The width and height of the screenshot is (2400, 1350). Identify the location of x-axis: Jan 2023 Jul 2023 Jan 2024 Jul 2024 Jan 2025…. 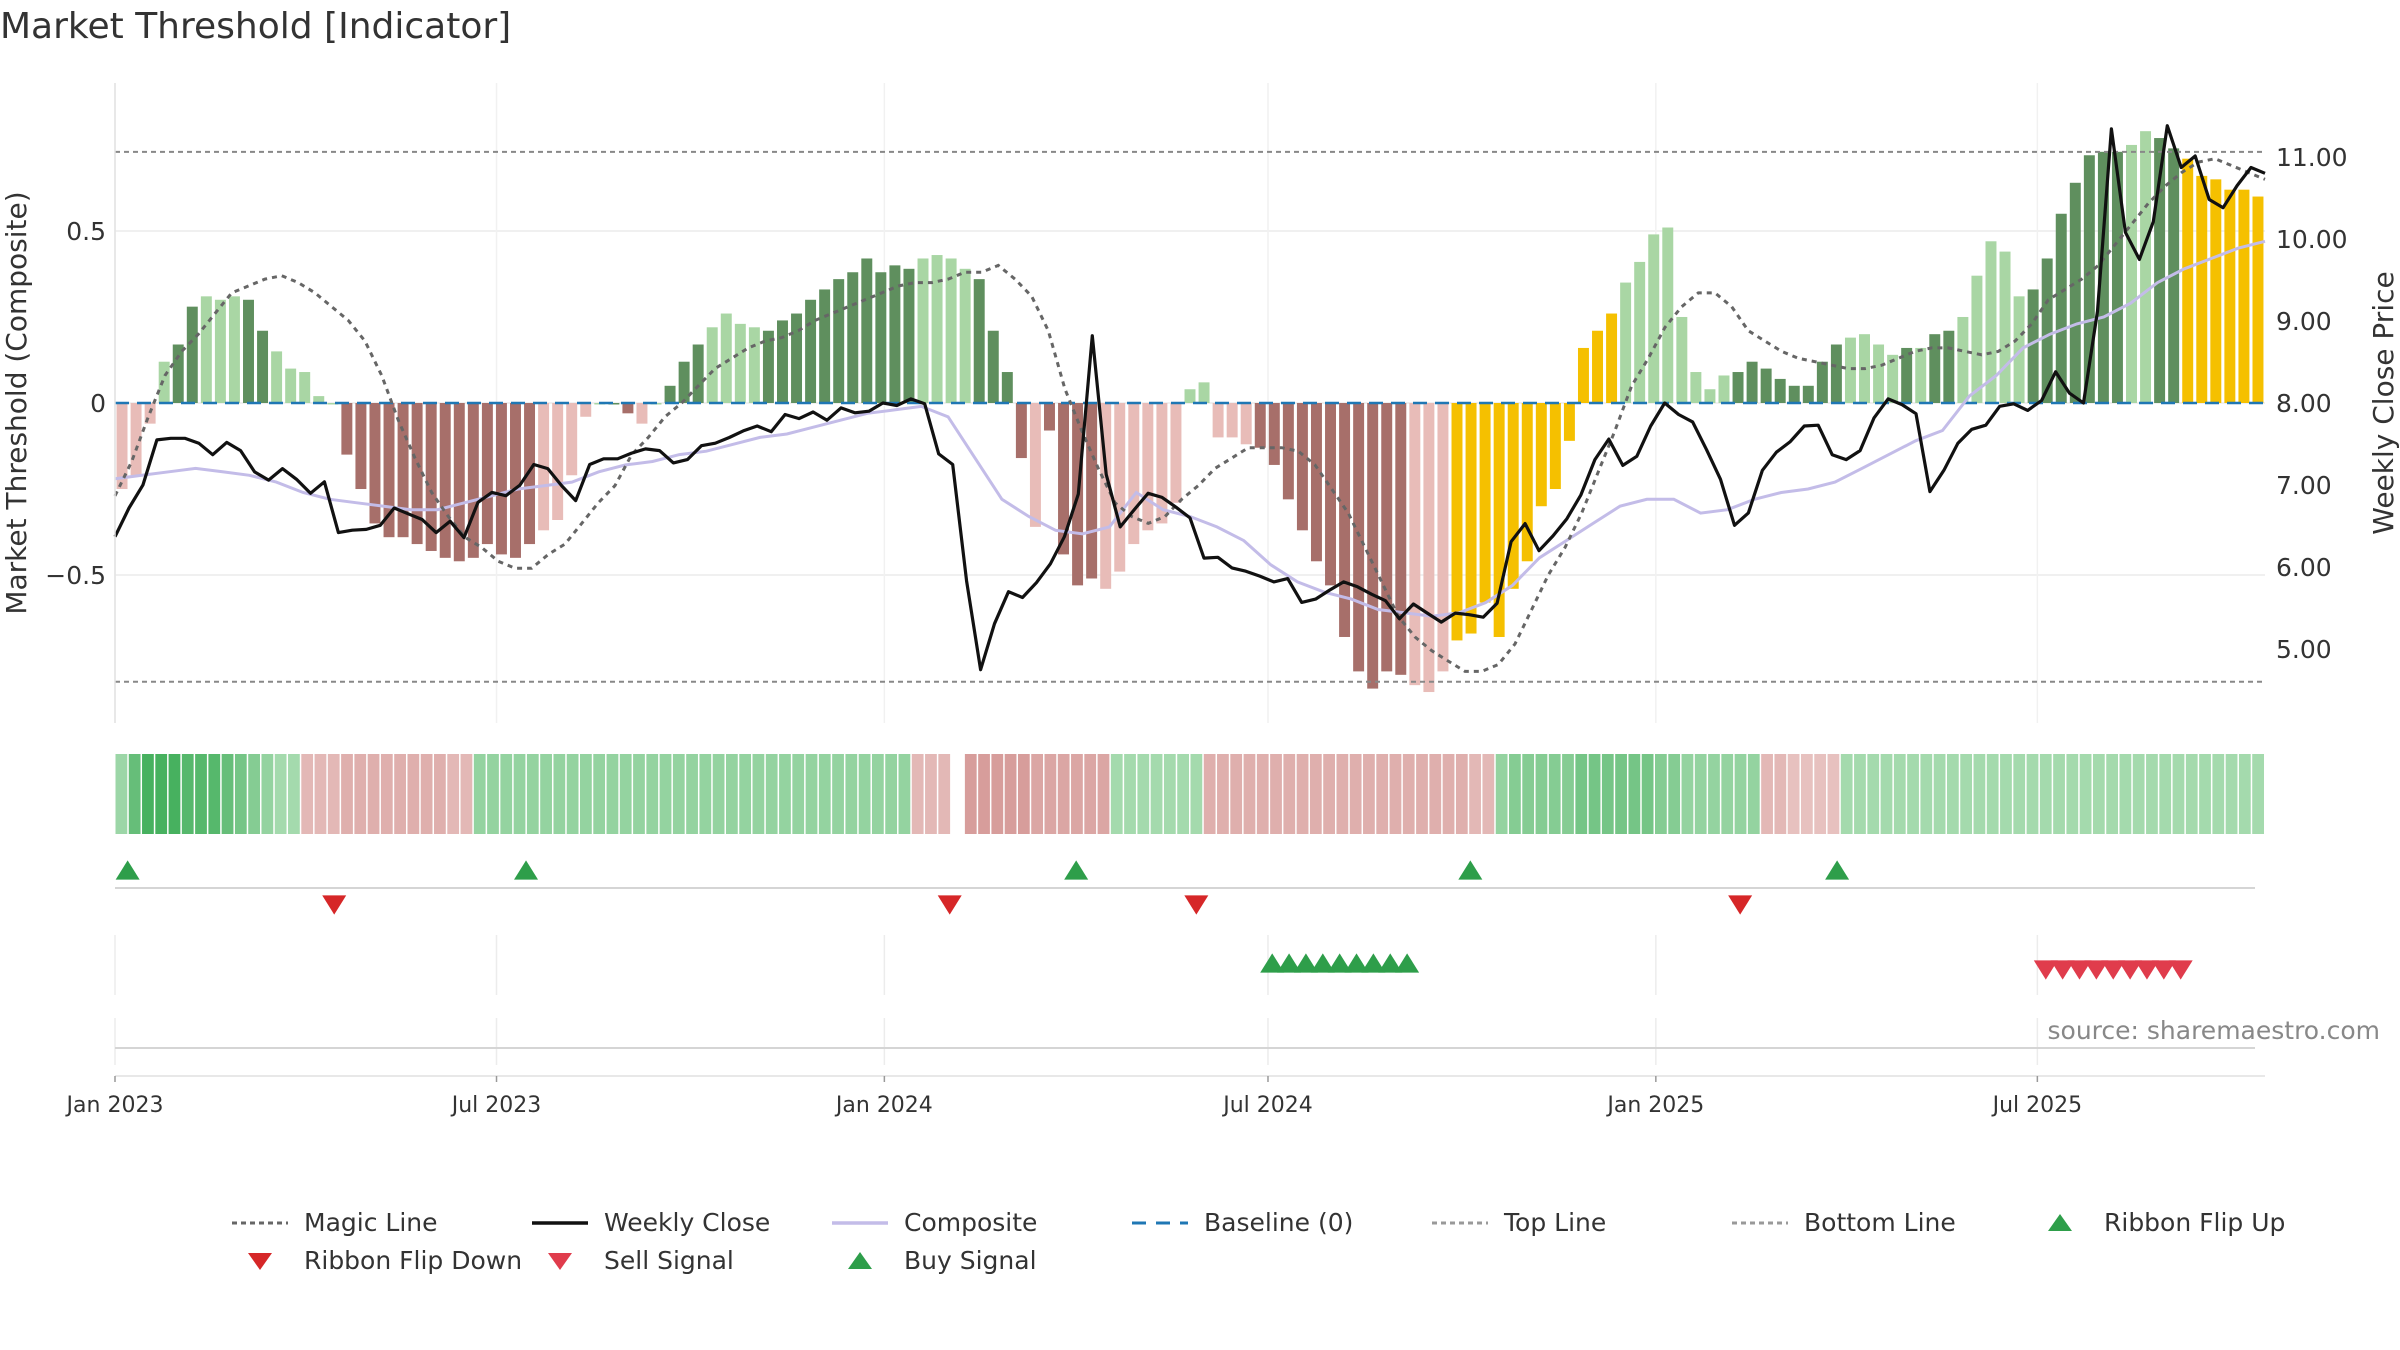
(1073, 1097).